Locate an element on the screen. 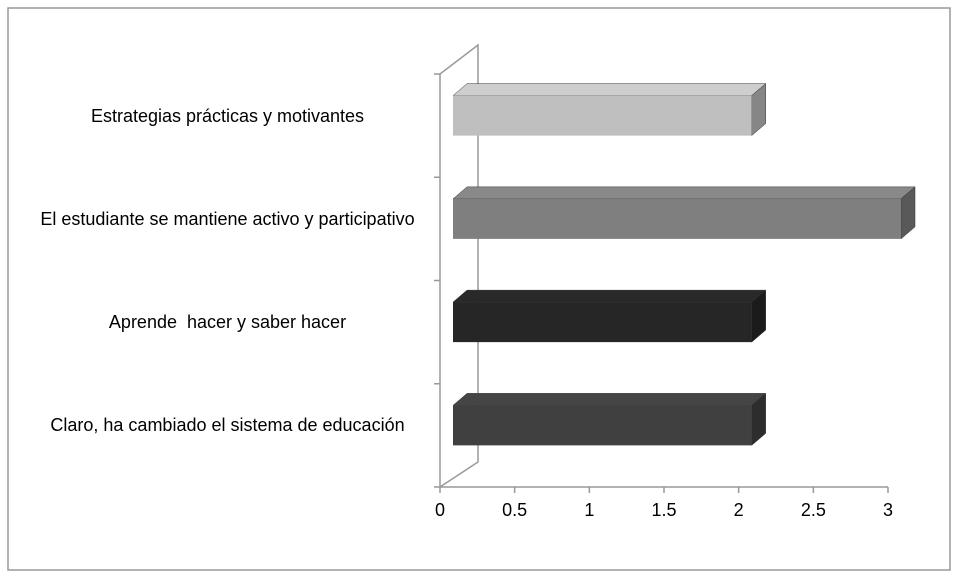 This screenshot has width=958, height=579. x-tick-label: 0.5 is located at coordinates (514, 510).